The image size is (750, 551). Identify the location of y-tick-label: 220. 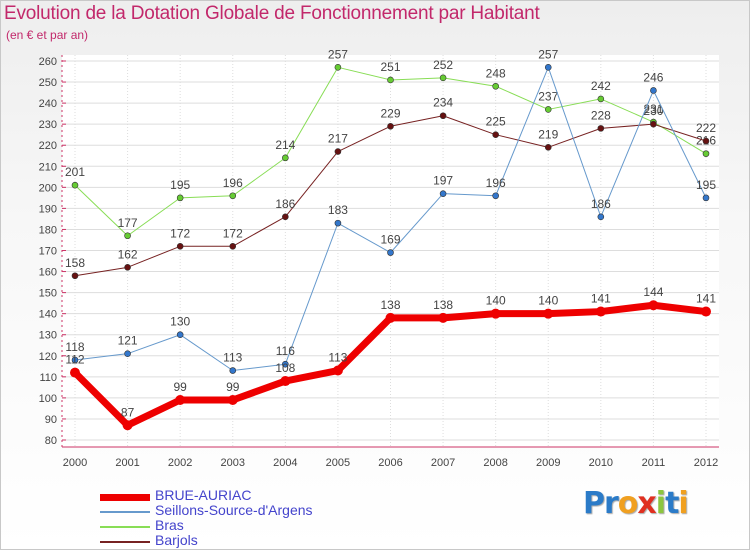
(48, 146).